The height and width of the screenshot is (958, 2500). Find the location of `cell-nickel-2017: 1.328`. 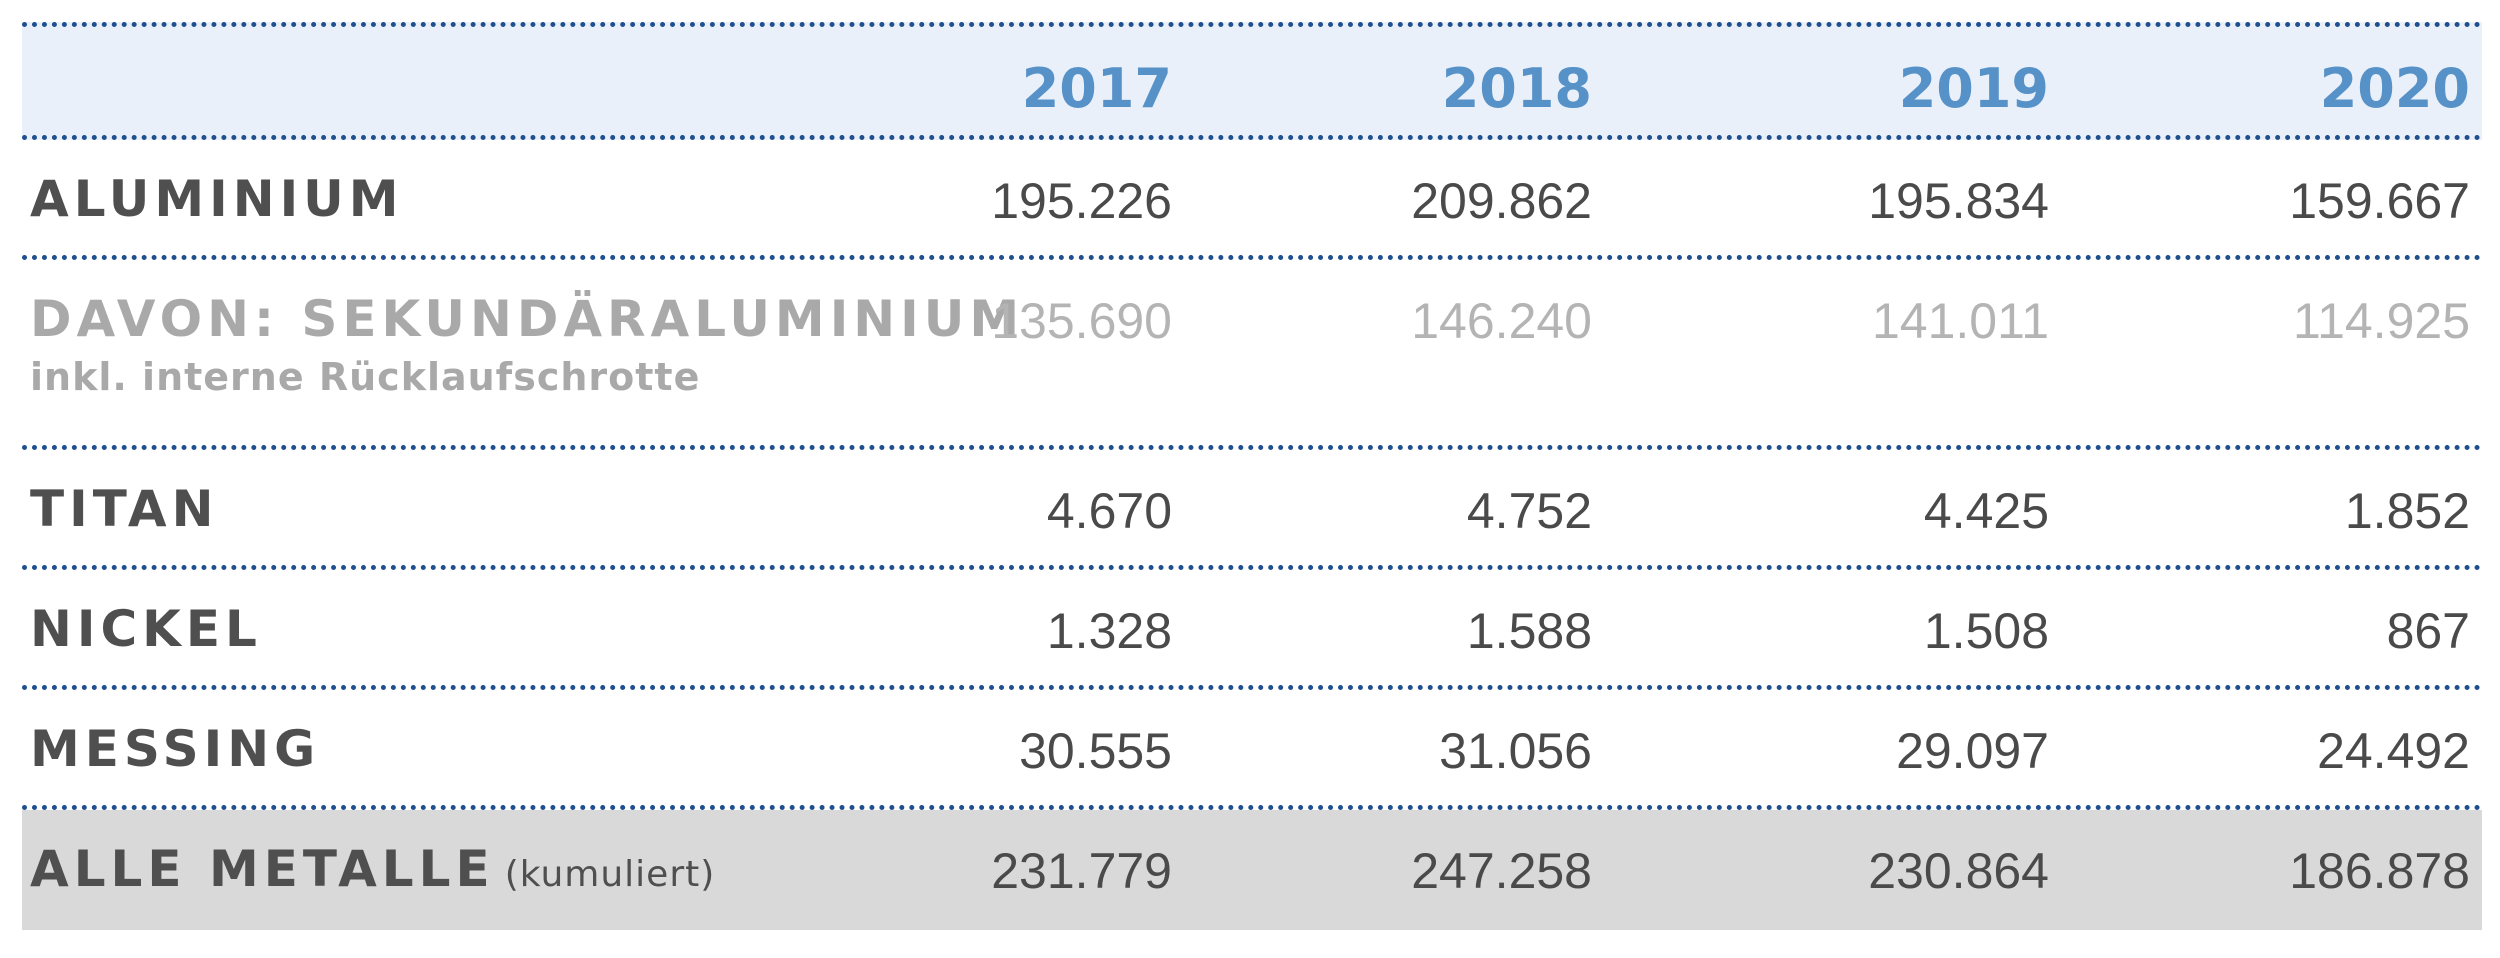

cell-nickel-2017: 1.328 is located at coordinates (1109, 631).